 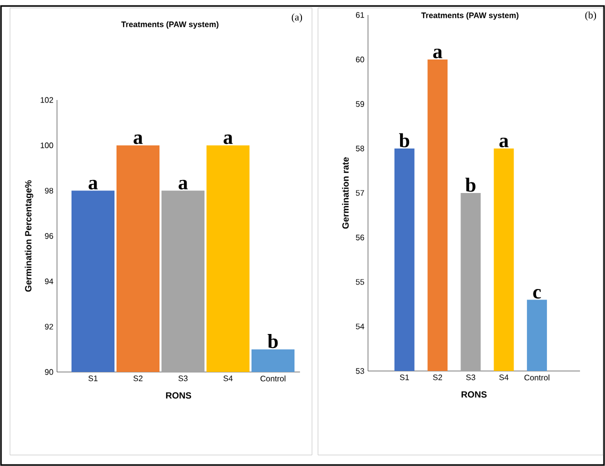 What do you see at coordinates (360, 149) in the screenshot?
I see `y-tick-label: 58` at bounding box center [360, 149].